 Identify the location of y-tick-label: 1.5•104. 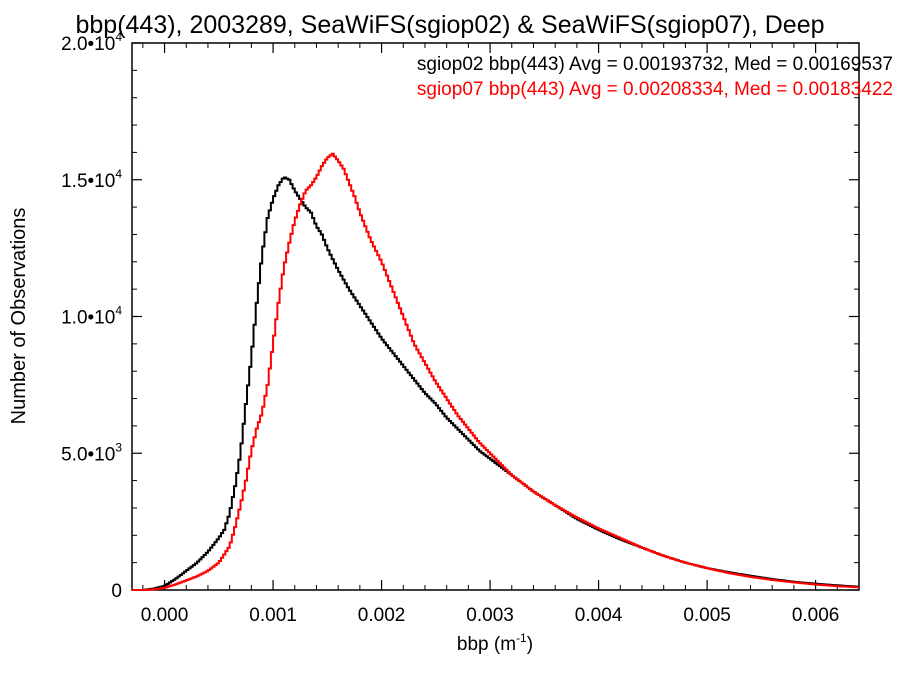
(91, 179).